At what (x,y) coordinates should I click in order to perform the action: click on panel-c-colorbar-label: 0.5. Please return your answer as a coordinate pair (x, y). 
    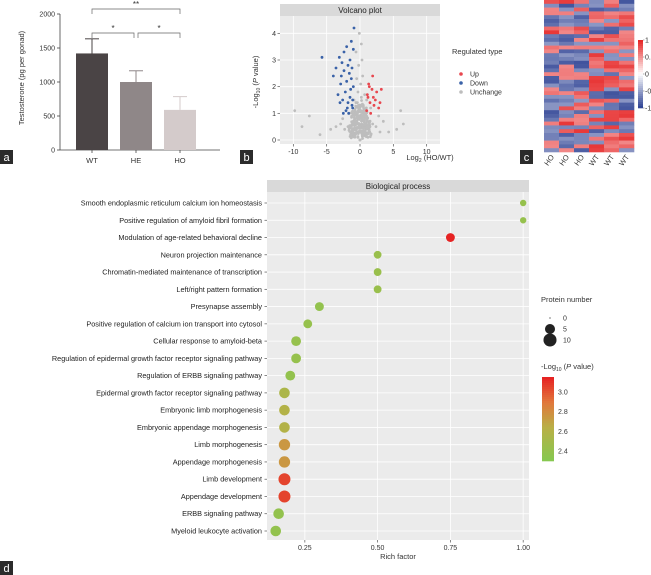
    Looking at the image, I should click on (648, 58).